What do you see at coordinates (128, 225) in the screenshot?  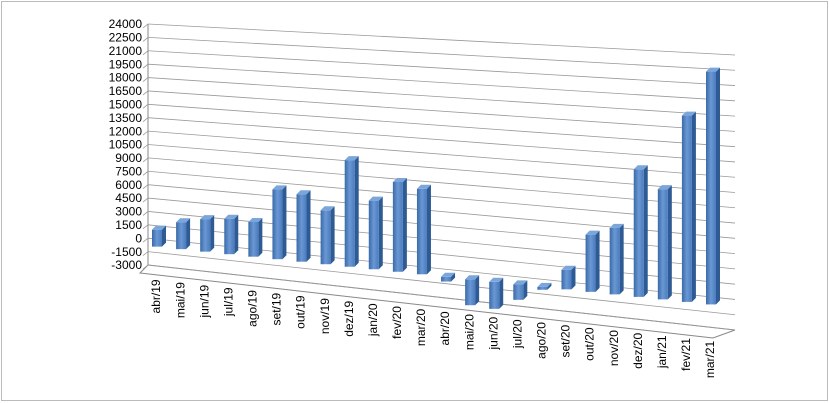 I see `y-tick-label: 1500` at bounding box center [128, 225].